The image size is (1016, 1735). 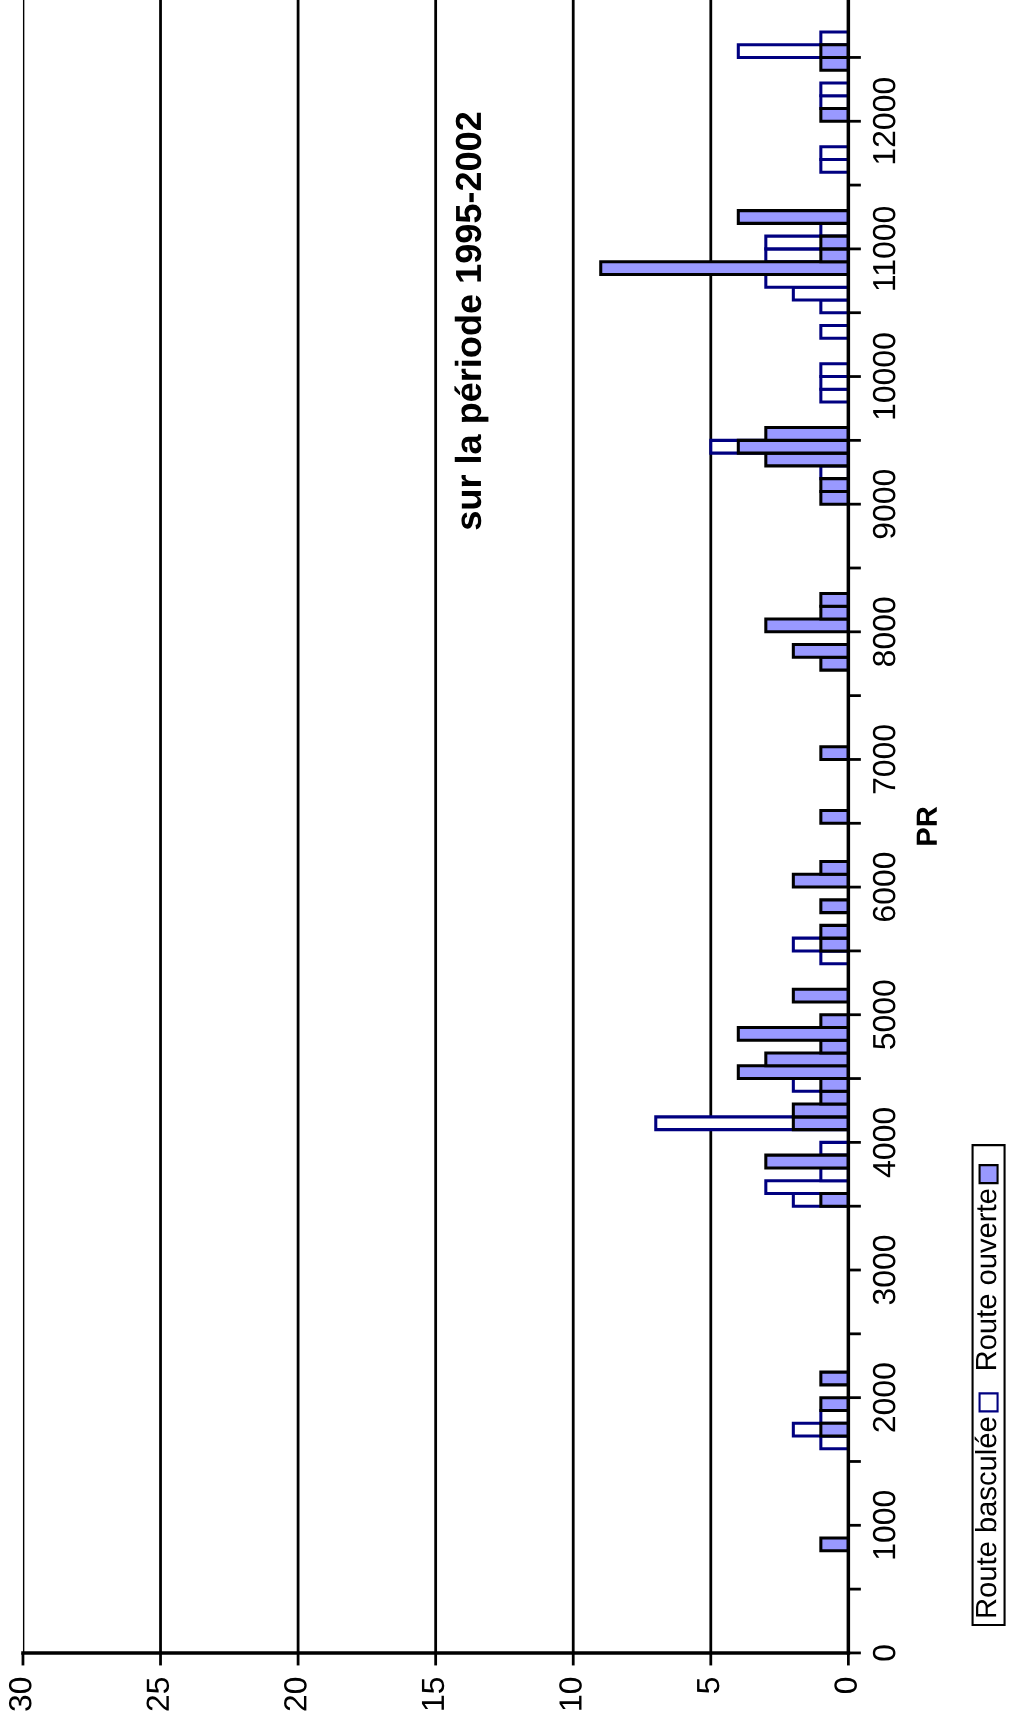 What do you see at coordinates (884, 759) in the screenshot?
I see `y-tick-label: 7000` at bounding box center [884, 759].